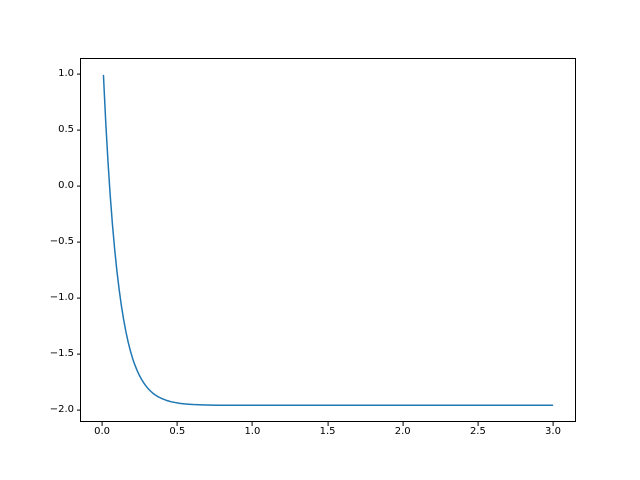  Describe the element at coordinates (66, 130) in the screenshot. I see `ytick-label-1: 0.5` at that location.